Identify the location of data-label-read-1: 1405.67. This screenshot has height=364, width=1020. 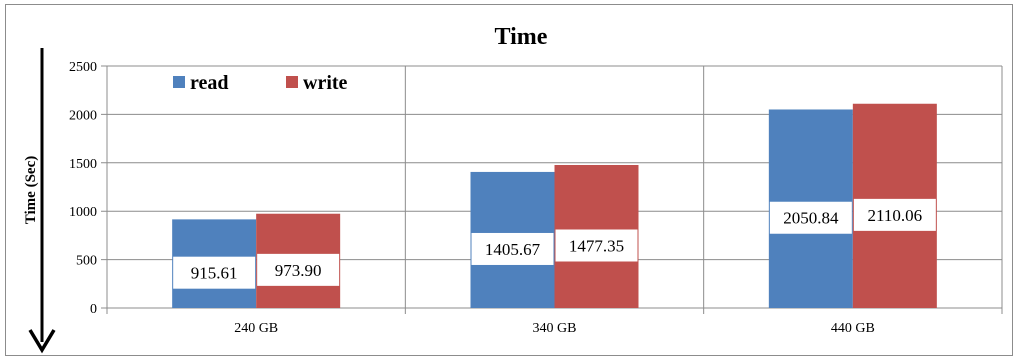
(513, 249).